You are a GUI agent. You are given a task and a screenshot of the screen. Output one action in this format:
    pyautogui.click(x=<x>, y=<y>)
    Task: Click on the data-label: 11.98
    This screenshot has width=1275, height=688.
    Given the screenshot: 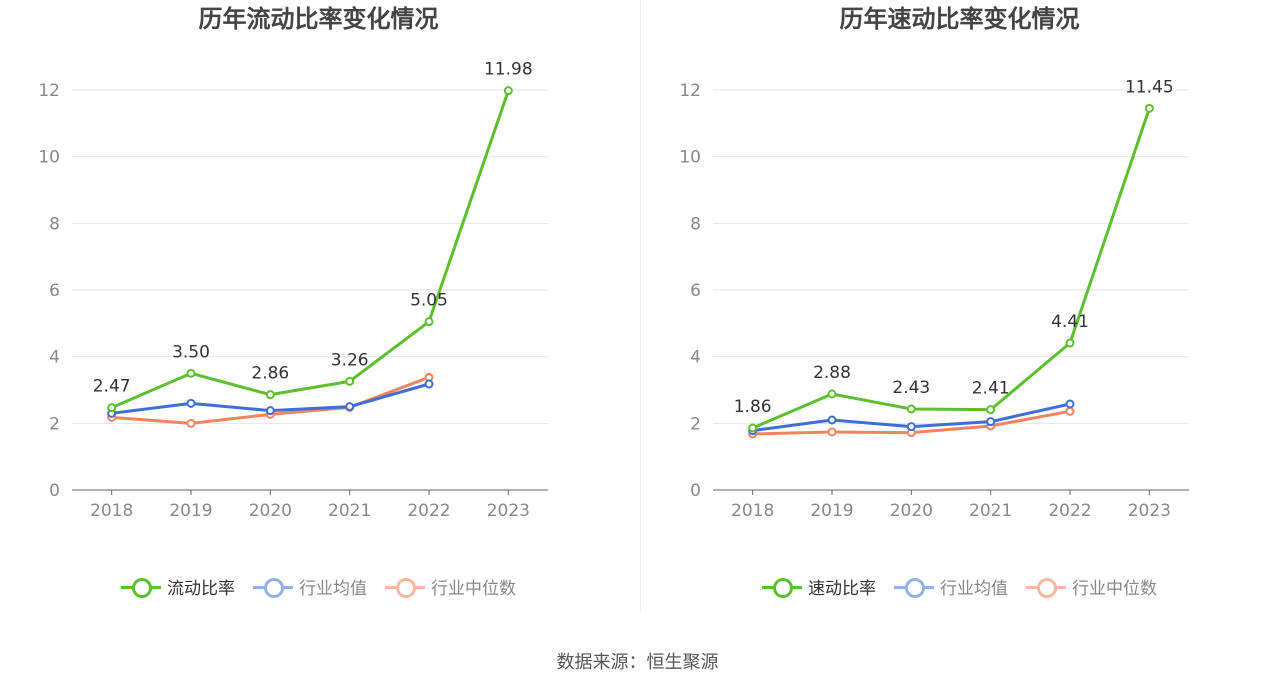 What is the action you would take?
    pyautogui.click(x=508, y=70)
    